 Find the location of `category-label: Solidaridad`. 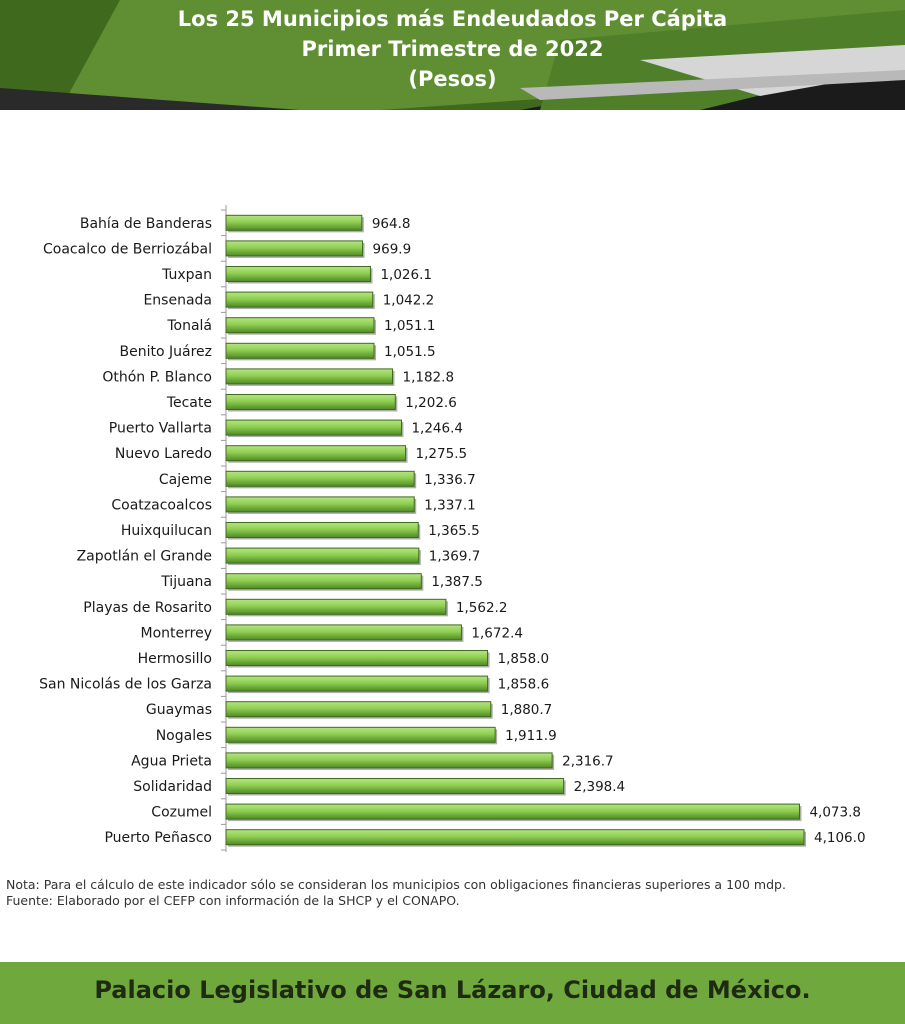

category-label: Solidaridad is located at coordinates (172, 787).